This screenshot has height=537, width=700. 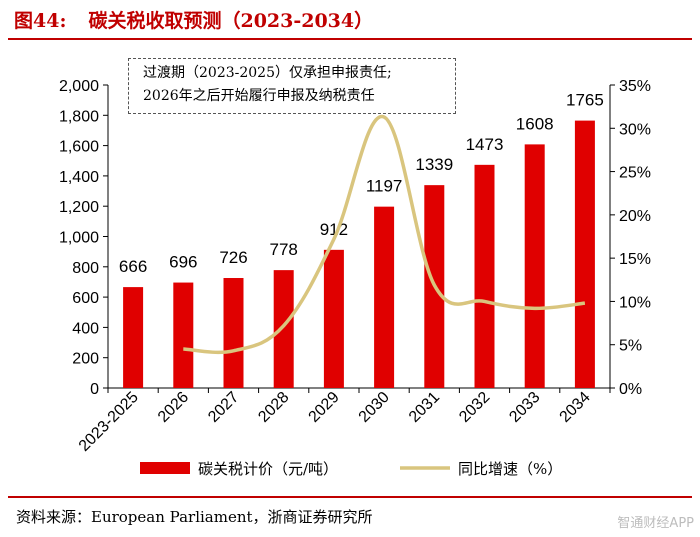 I want to click on y-left-tick-label: 200, so click(x=85, y=359).